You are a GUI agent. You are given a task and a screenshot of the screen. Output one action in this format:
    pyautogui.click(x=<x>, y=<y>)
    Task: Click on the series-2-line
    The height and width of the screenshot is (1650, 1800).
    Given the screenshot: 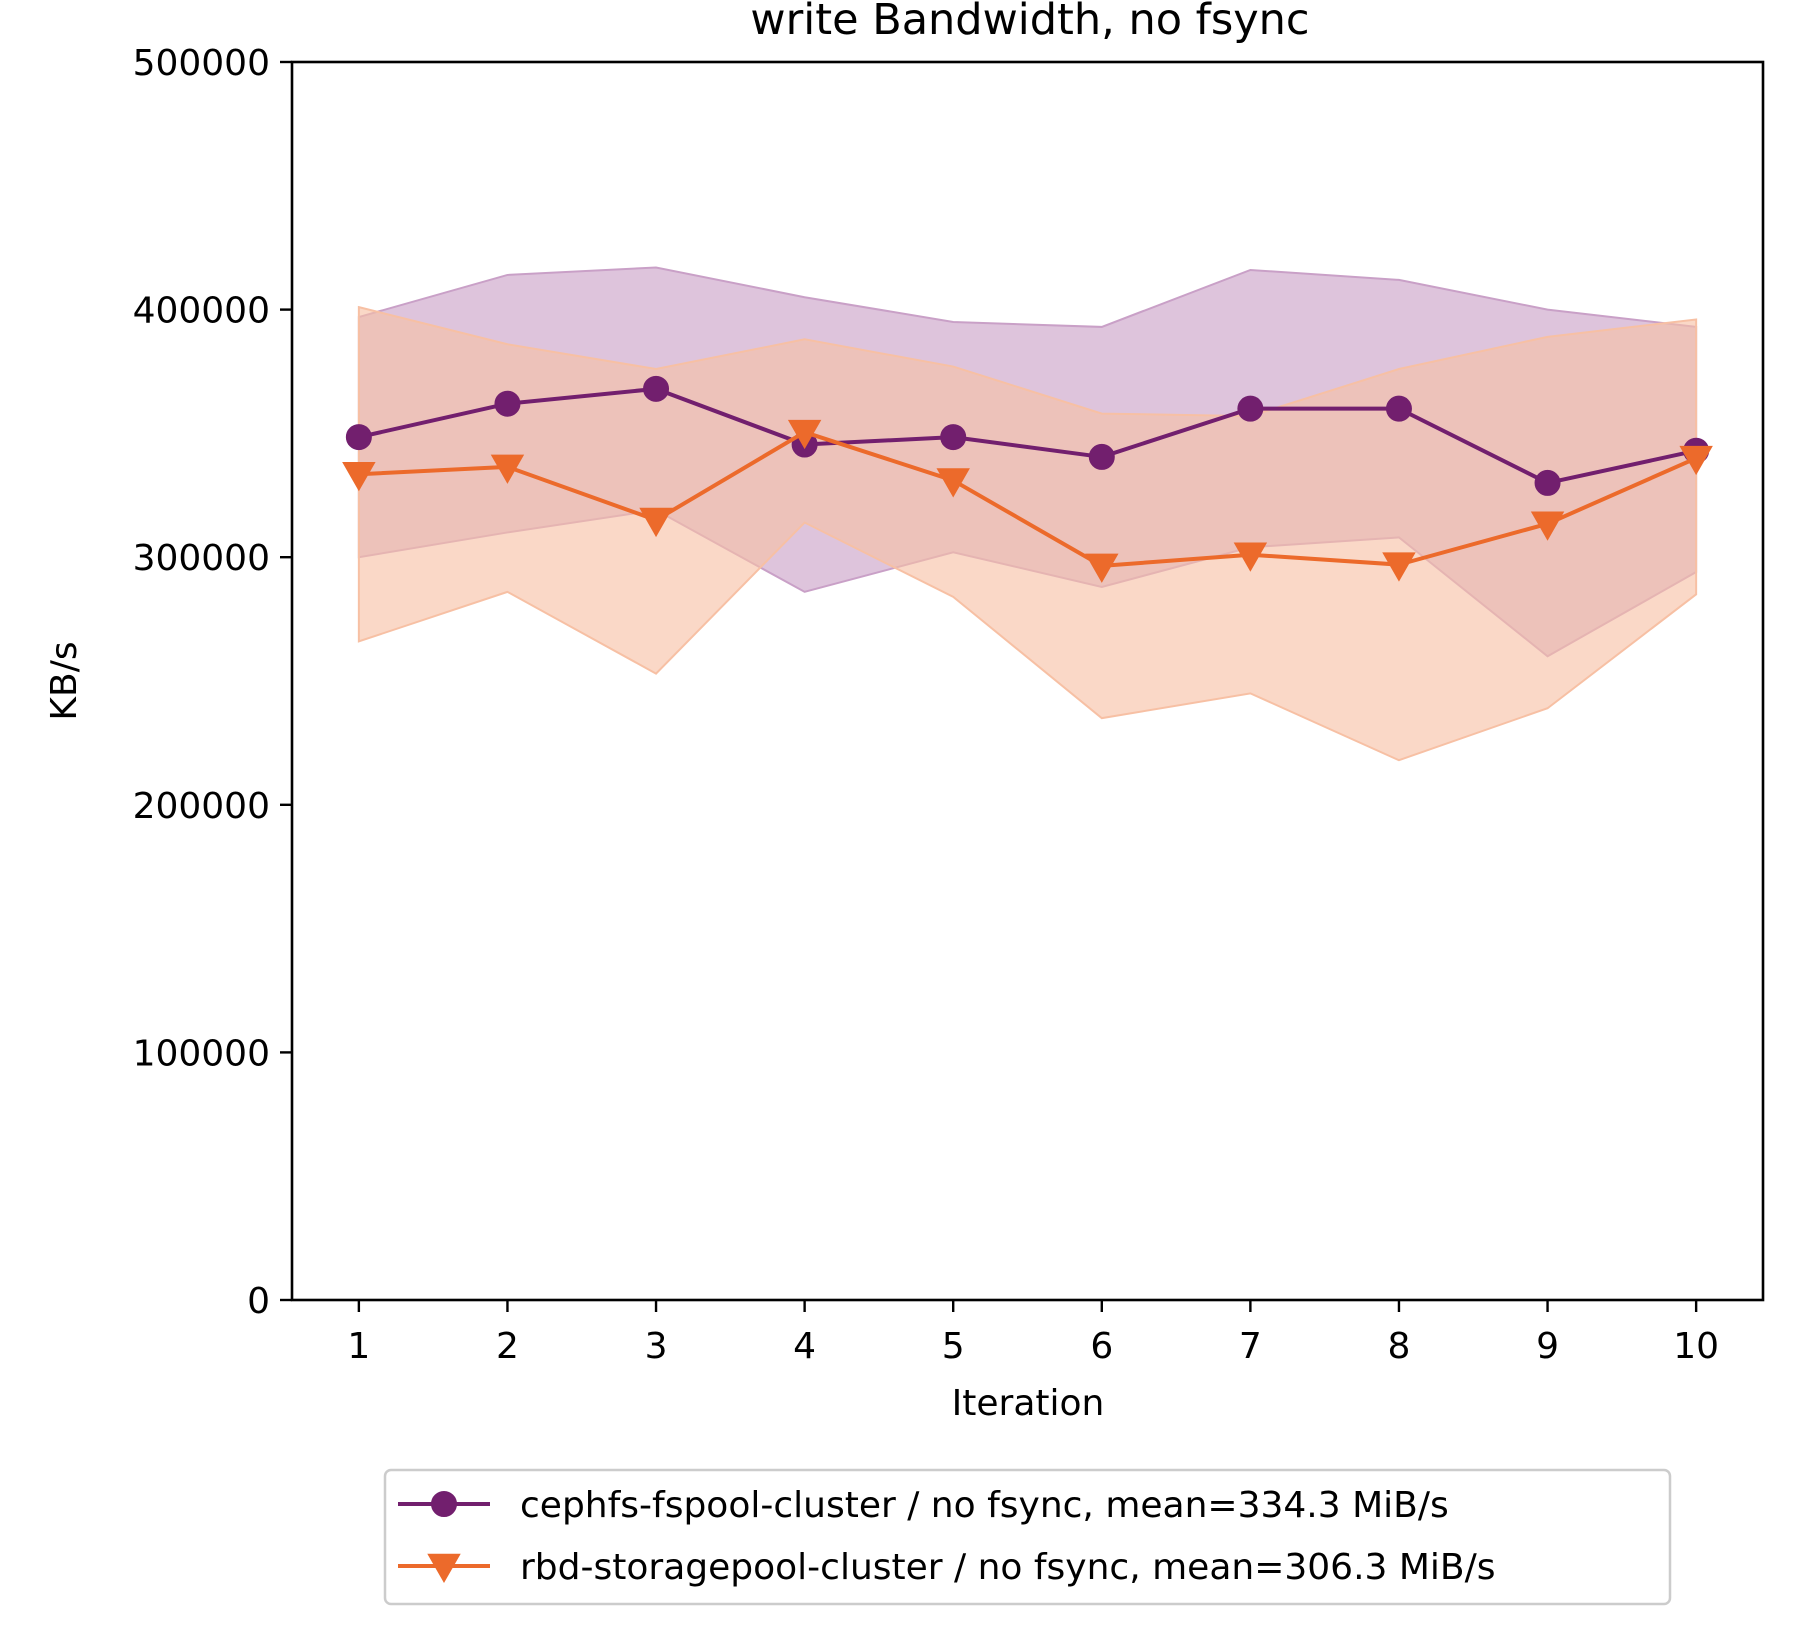 What is the action you would take?
    pyautogui.click(x=1027, y=499)
    